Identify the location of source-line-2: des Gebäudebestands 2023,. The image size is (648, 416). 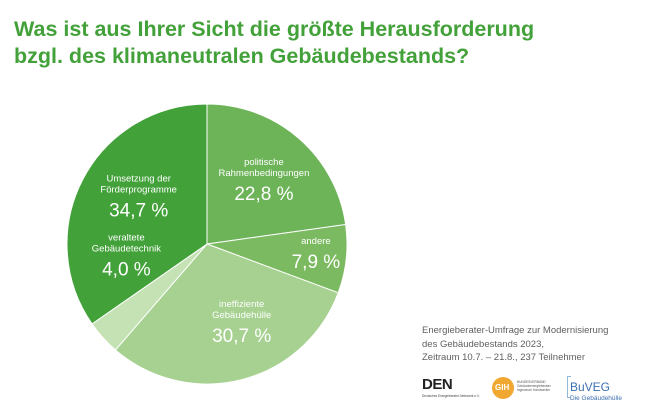
(483, 344).